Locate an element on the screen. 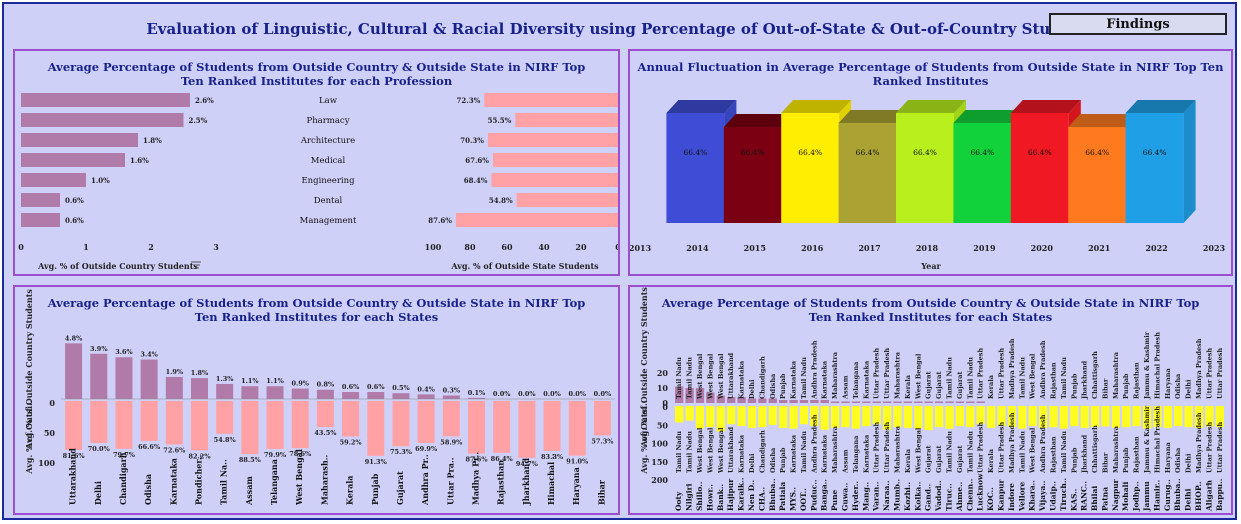 The width and height of the screenshot is (1241, 524). year-tick: 2014 is located at coordinates (697, 248).